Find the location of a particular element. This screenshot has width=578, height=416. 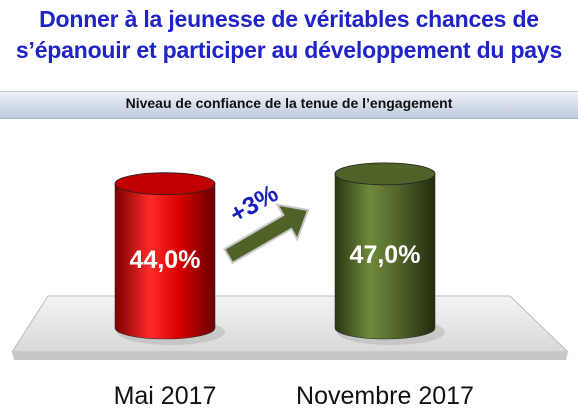

bar-novembre-2017 is located at coordinates (389, 253).